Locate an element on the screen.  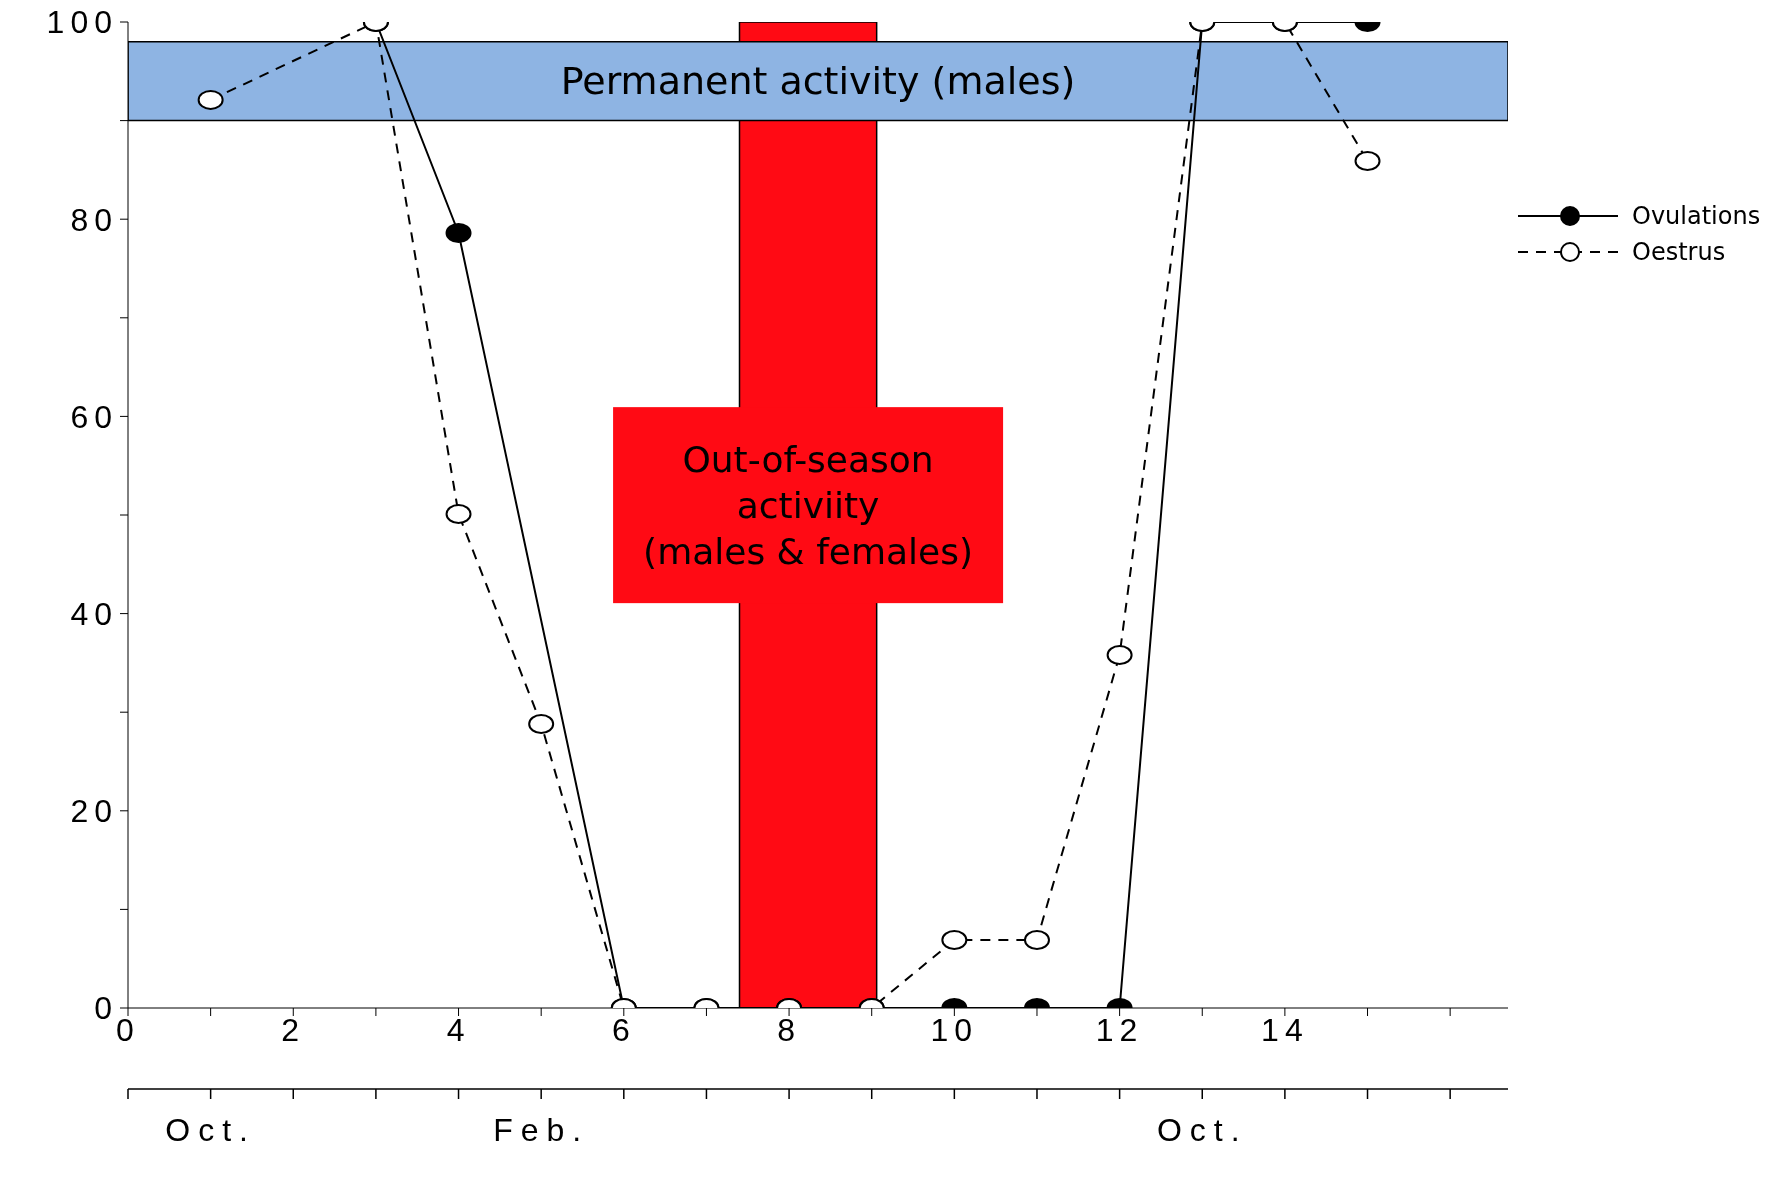
legend-label: Oestrus is located at coordinates (1679, 252).